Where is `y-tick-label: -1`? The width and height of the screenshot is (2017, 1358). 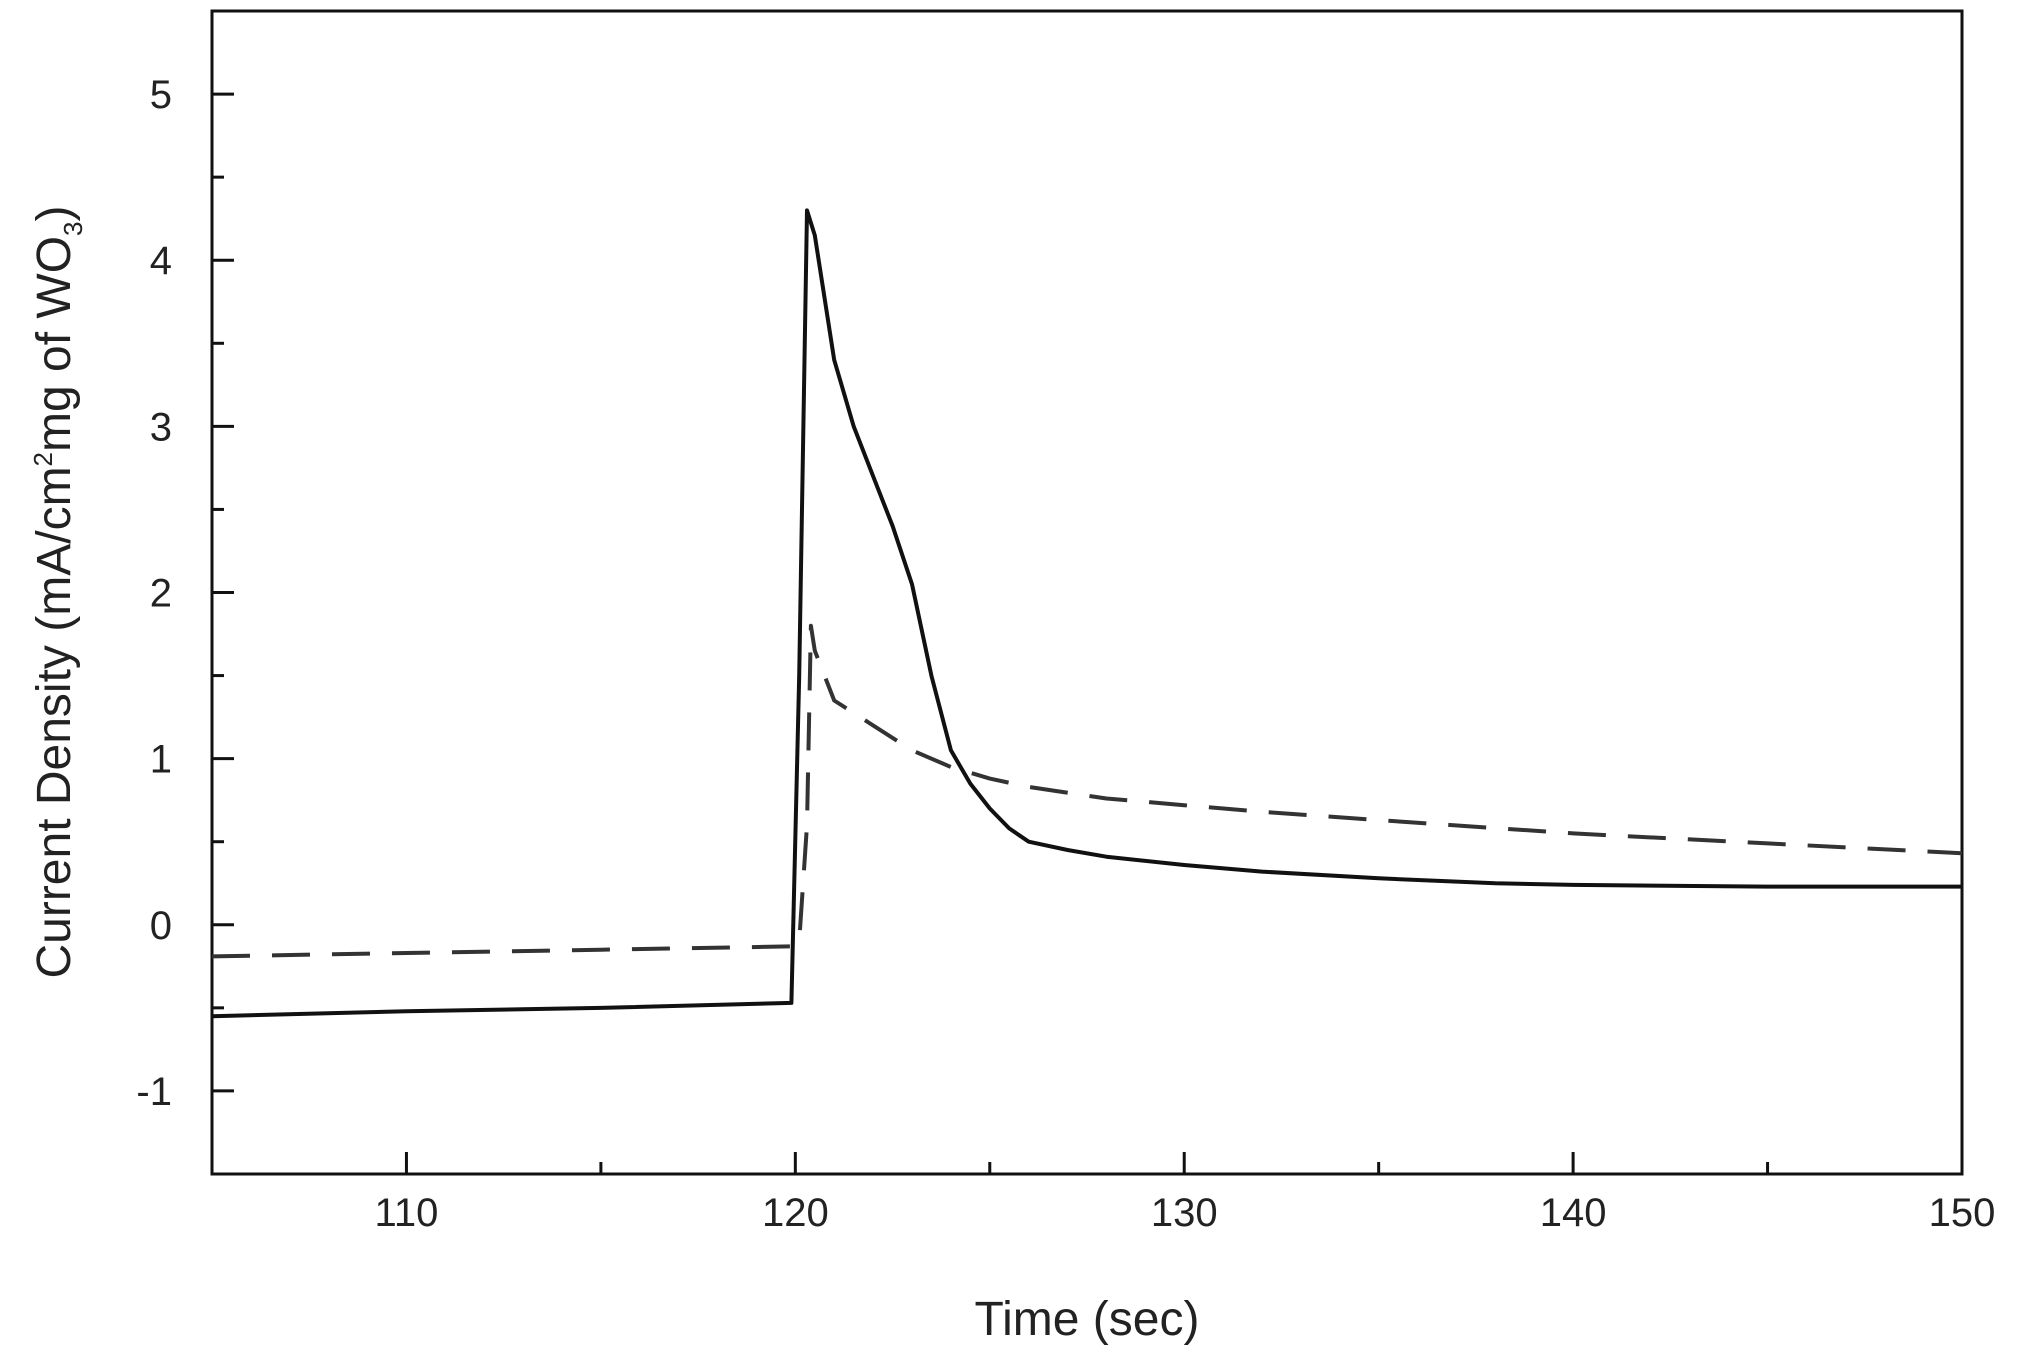
y-tick-label: -1 is located at coordinates (154, 1092).